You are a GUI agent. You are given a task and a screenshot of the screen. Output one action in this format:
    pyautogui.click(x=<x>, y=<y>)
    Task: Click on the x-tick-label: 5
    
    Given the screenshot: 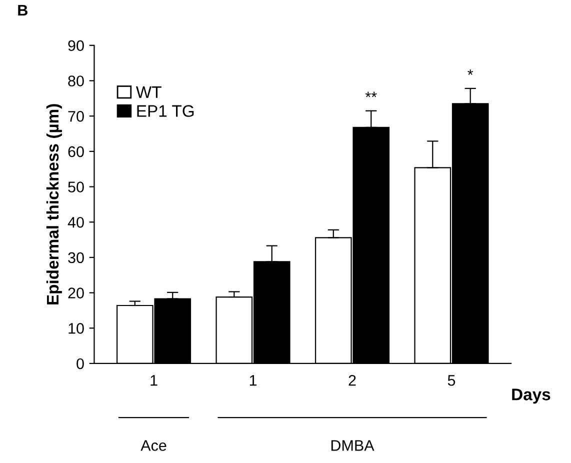 What is the action you would take?
    pyautogui.click(x=452, y=380)
    